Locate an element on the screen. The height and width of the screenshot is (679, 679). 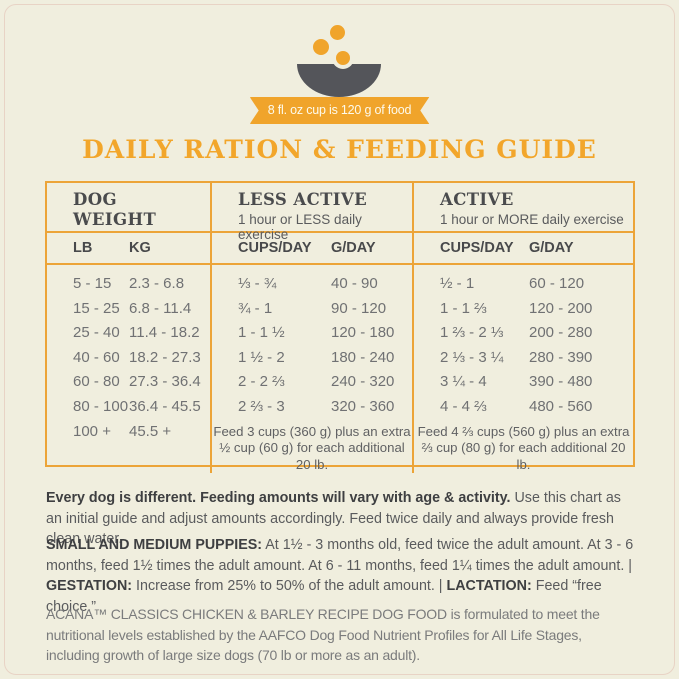
food-bowl-icon is located at coordinates (339, 62).